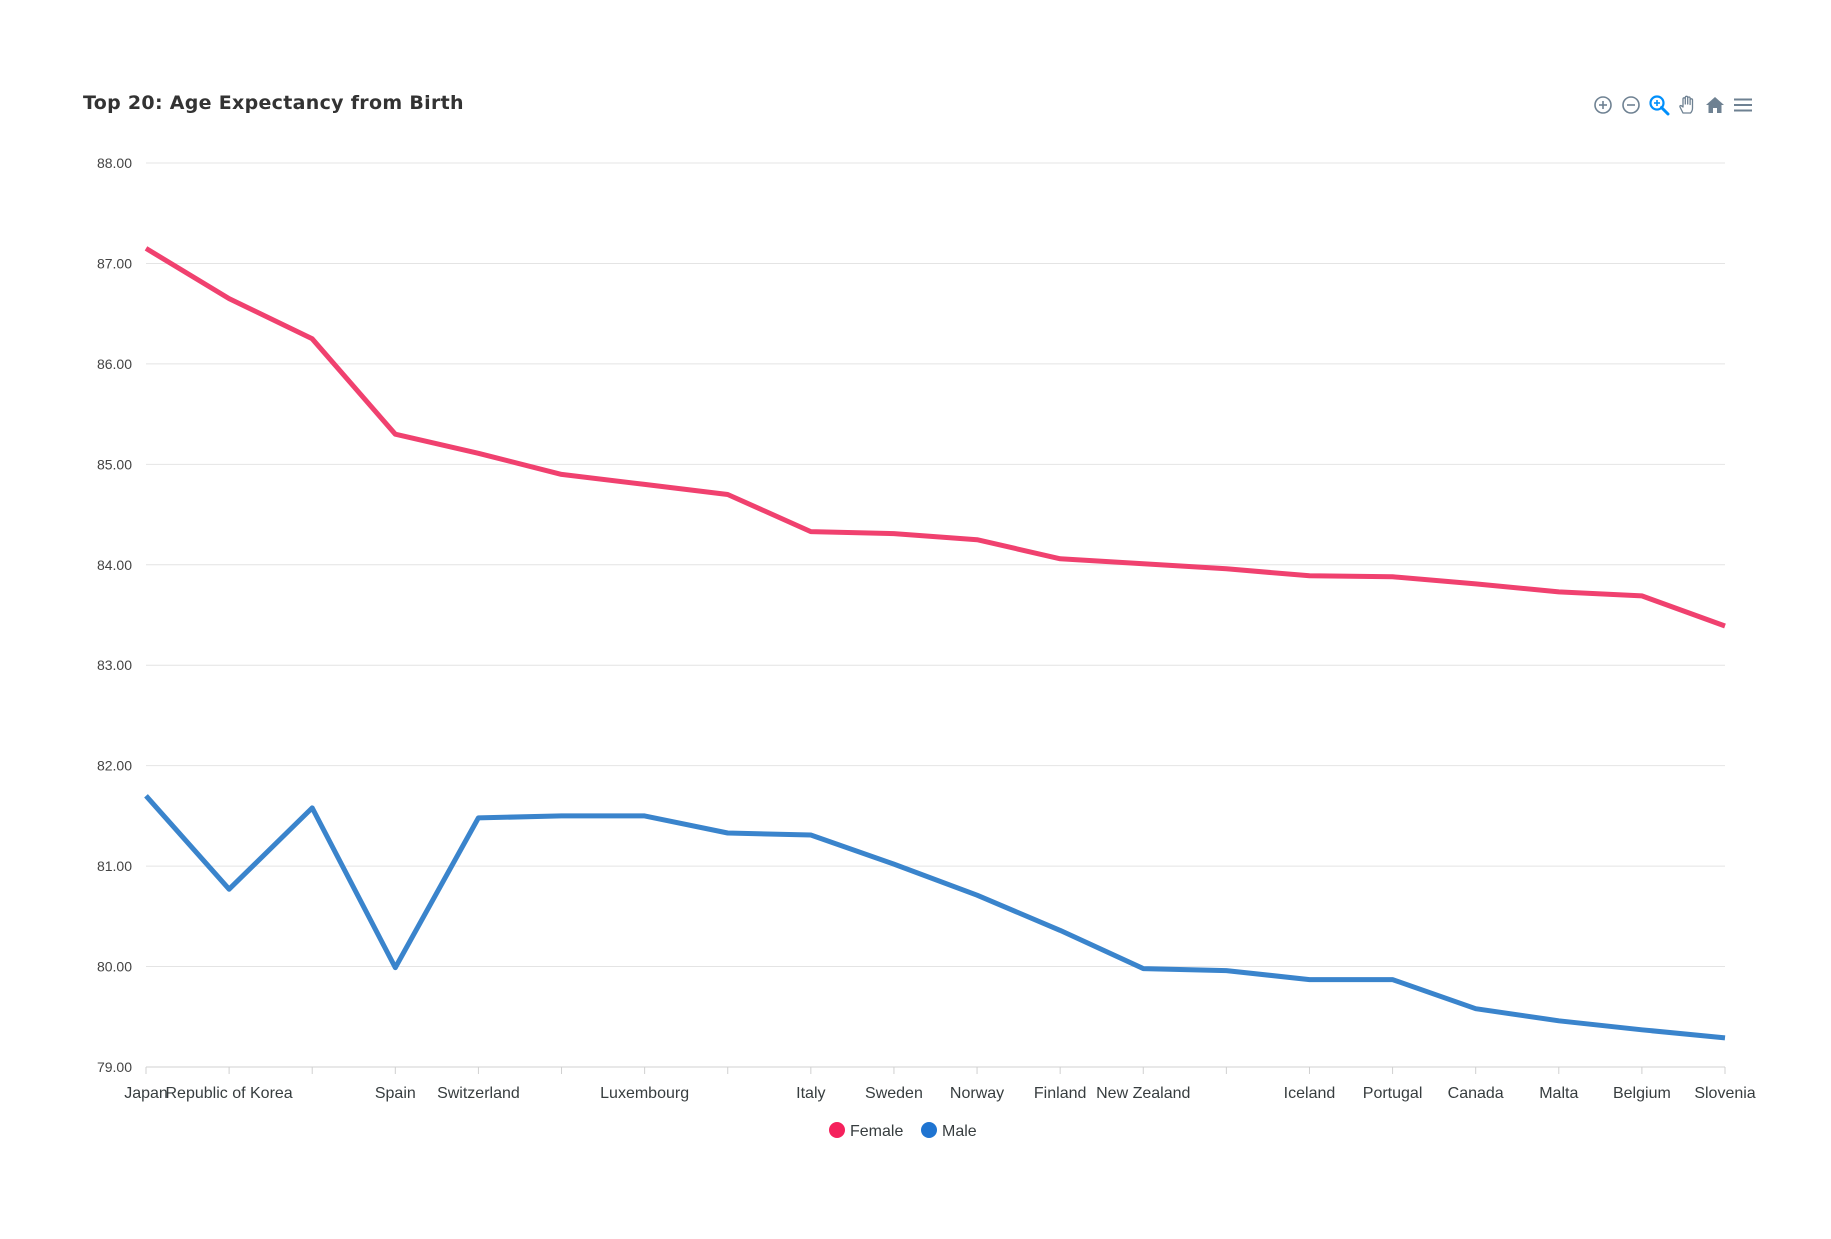 The width and height of the screenshot is (1831, 1239). What do you see at coordinates (114, 263) in the screenshot?
I see `y-tick-label: 87.00` at bounding box center [114, 263].